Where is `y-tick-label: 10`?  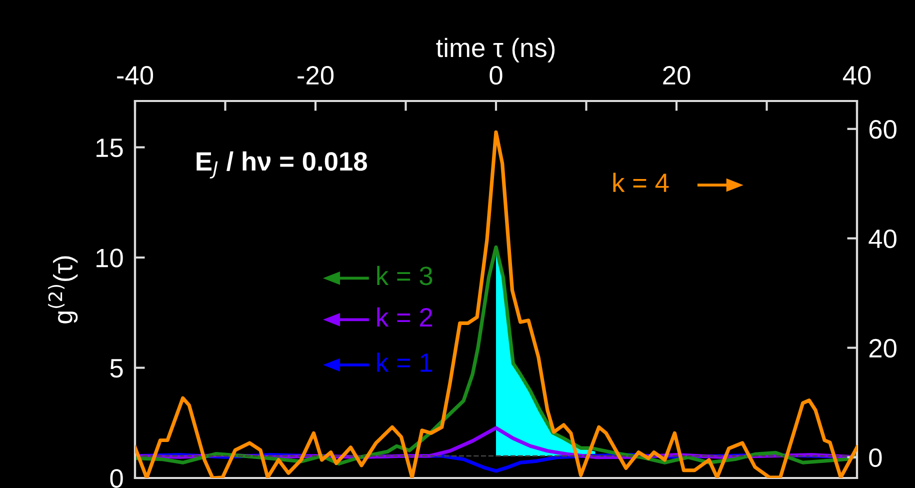 y-tick-label: 10 is located at coordinates (109, 258).